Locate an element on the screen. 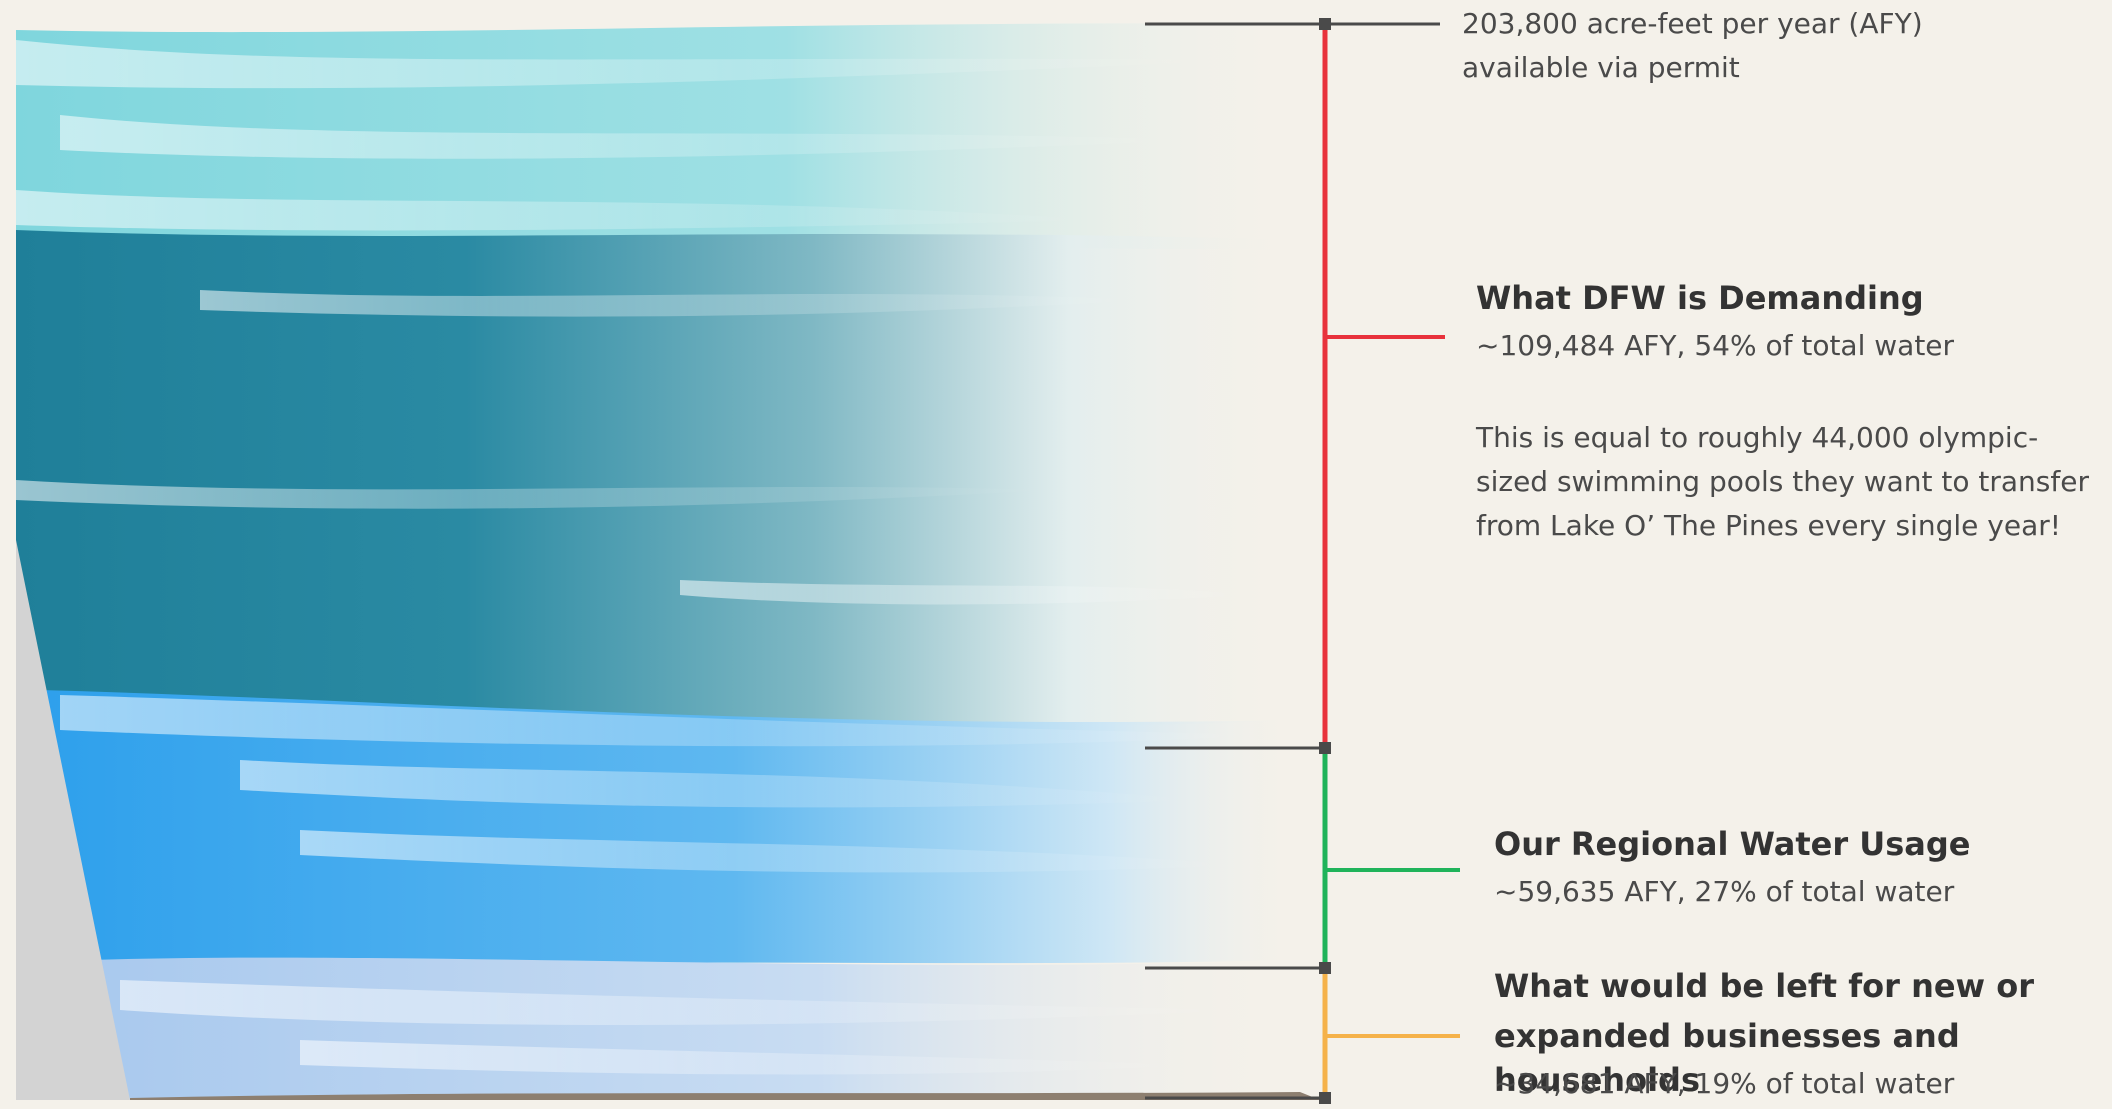 This screenshot has width=2112, height=1109. scale-bar is located at coordinates (1302, 561).